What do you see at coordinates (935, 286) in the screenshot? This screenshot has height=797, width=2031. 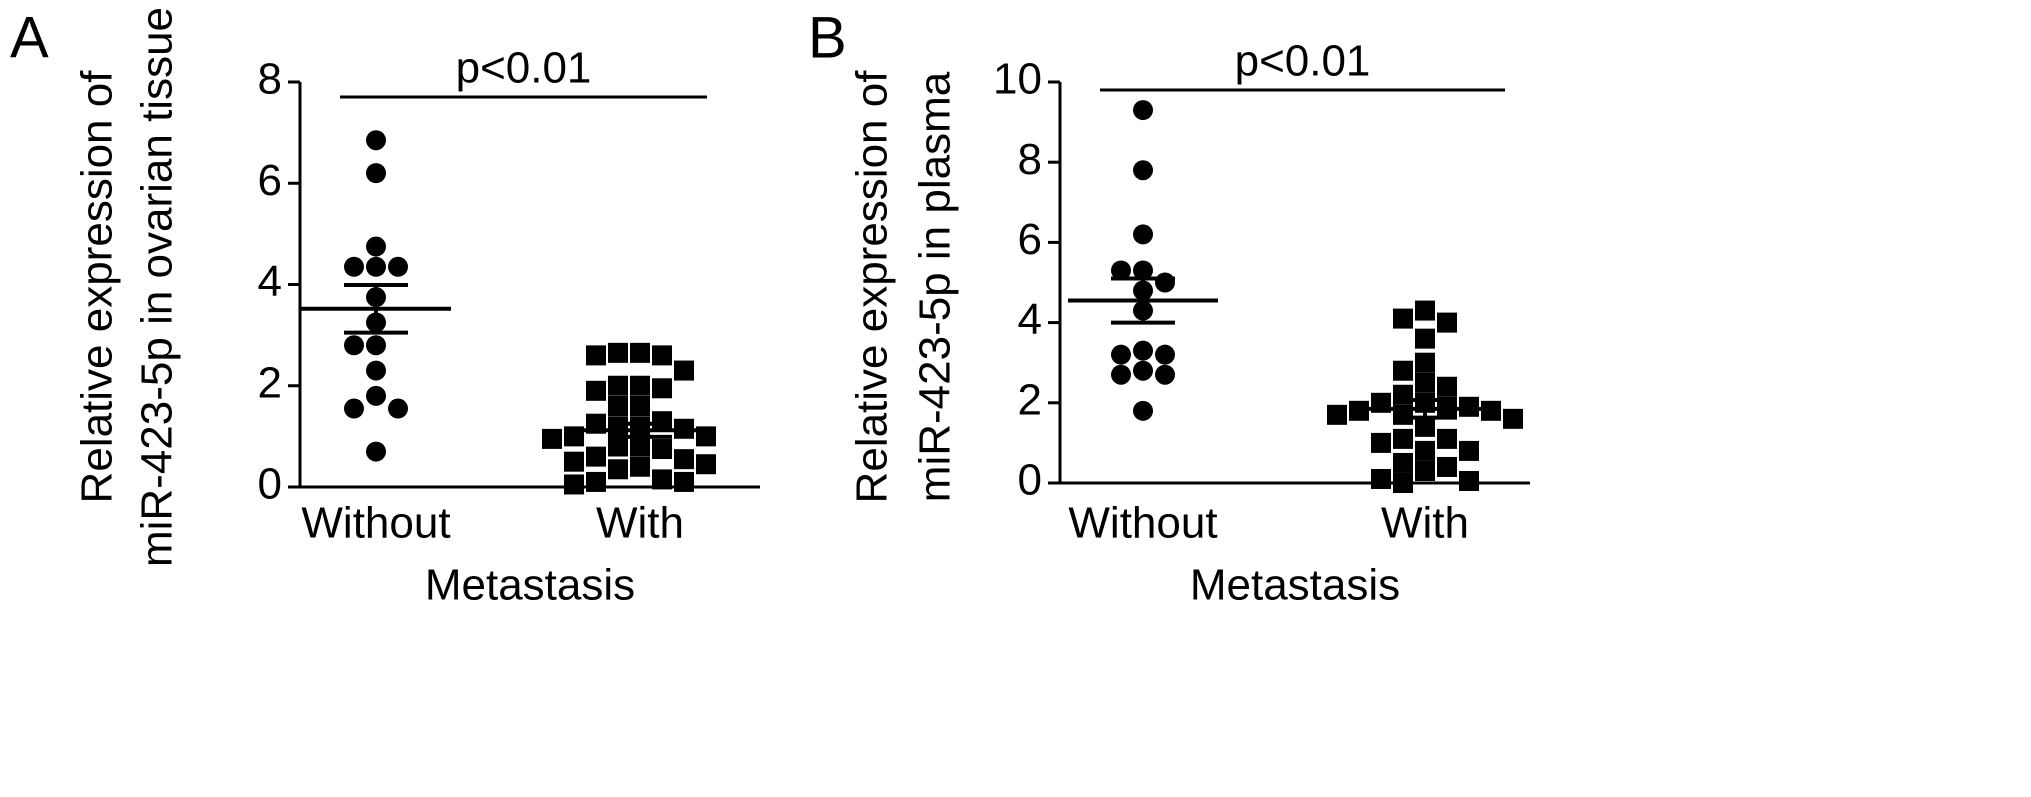 I see `y-axis-label: miR-423-5p in plasma` at bounding box center [935, 286].